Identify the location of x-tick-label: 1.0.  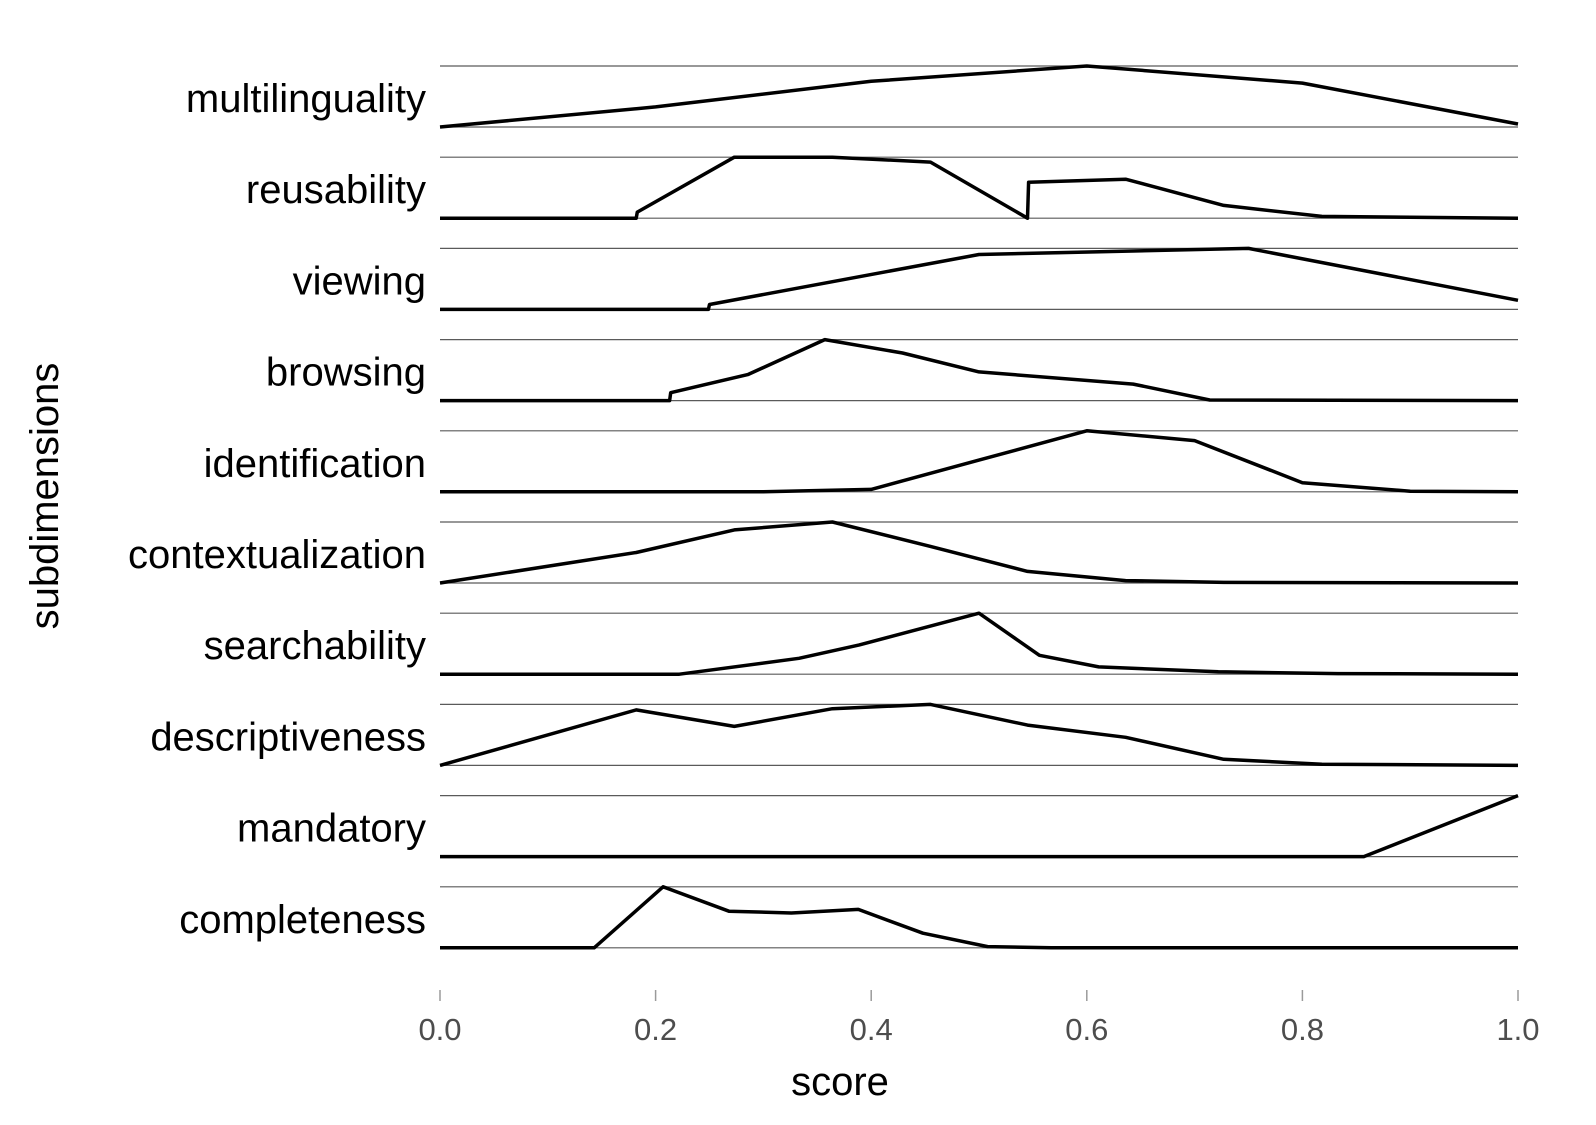
(1517, 1029).